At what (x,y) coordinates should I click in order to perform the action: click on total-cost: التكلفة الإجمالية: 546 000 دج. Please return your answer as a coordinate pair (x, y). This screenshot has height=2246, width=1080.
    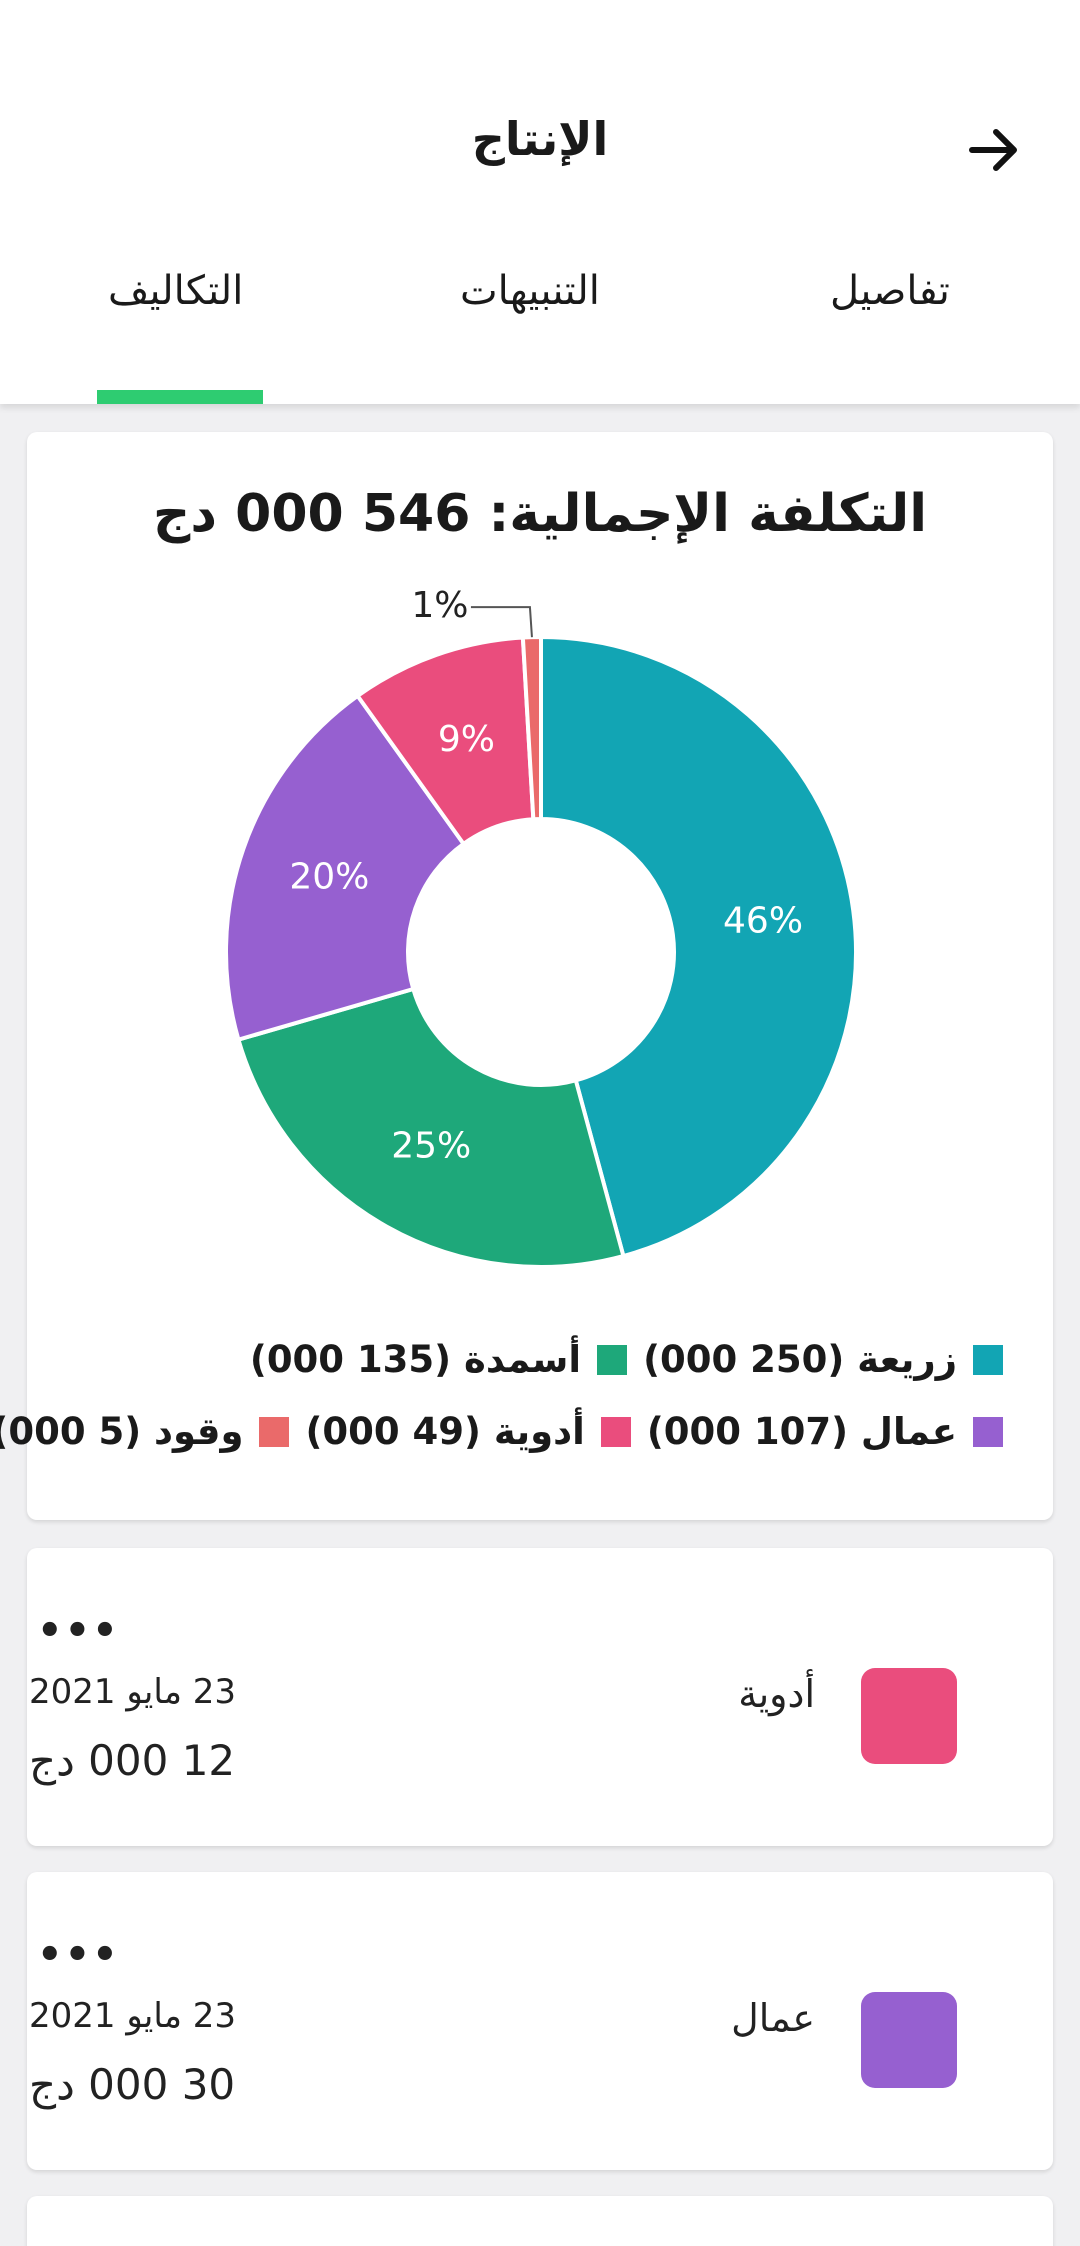
    Looking at the image, I should click on (540, 514).